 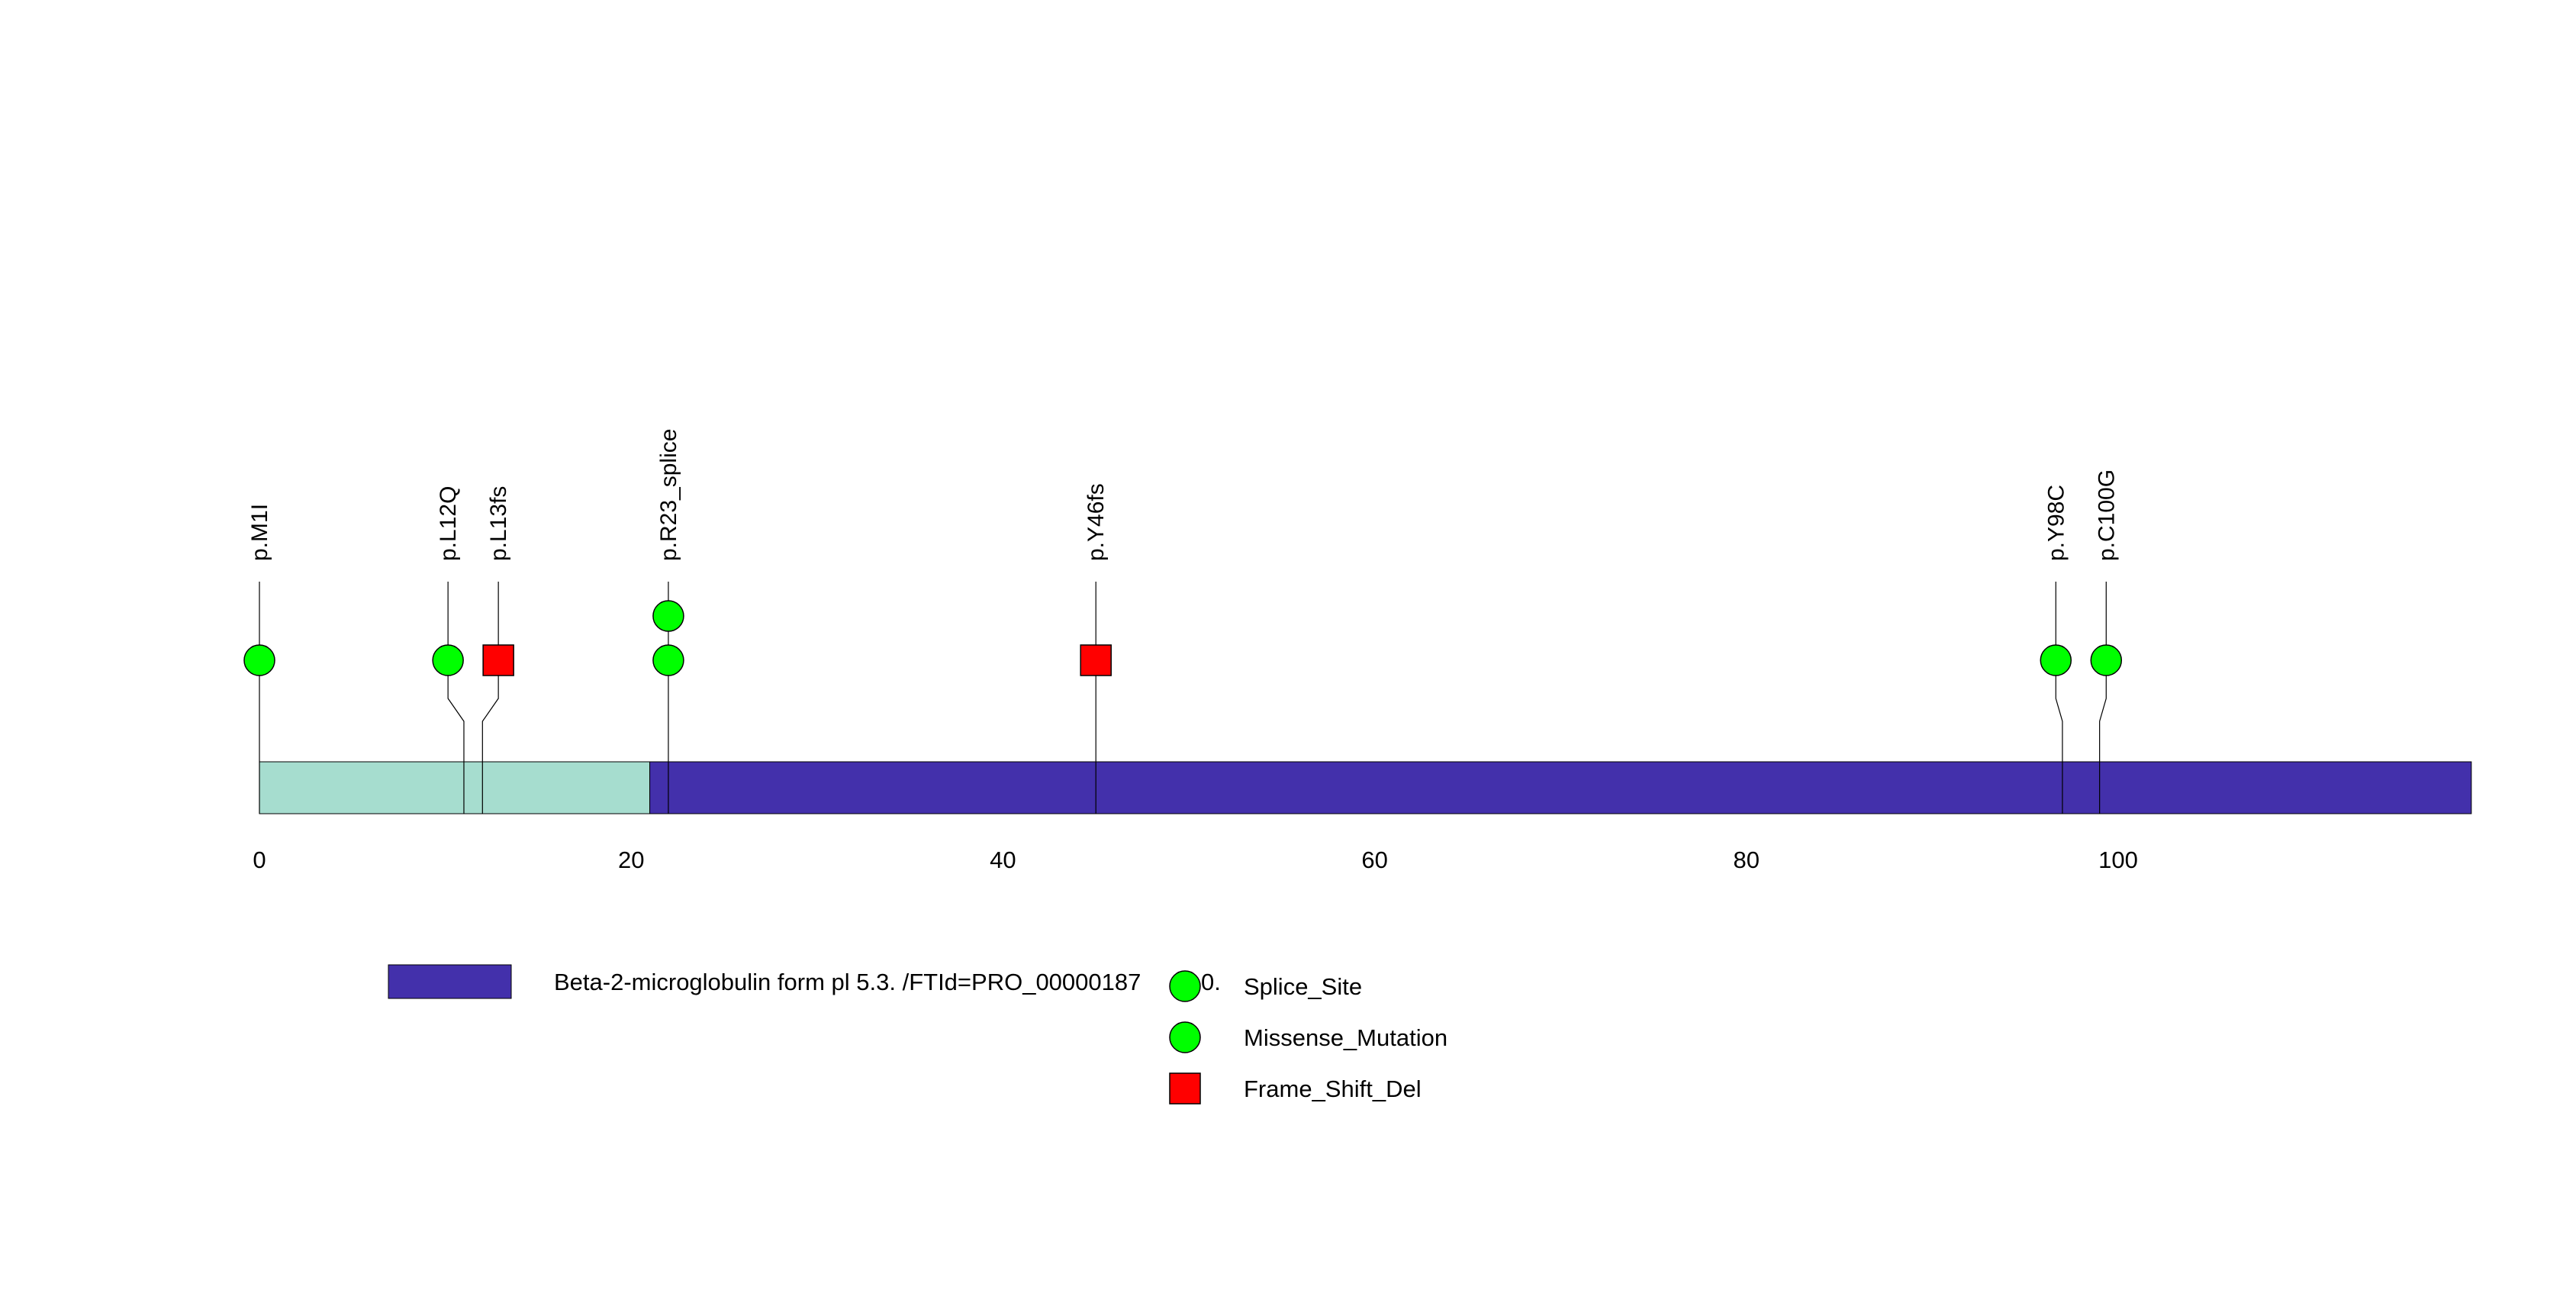 What do you see at coordinates (1195, 860) in the screenshot?
I see `x-axis: 0 20 40 60 80 100` at bounding box center [1195, 860].